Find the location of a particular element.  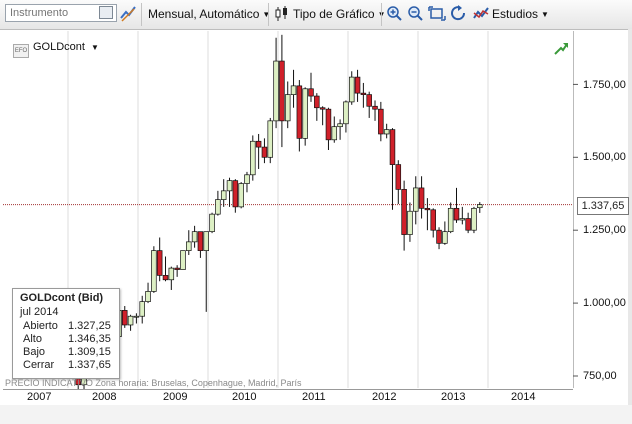

info-date: jul 2014 is located at coordinates (39, 312).